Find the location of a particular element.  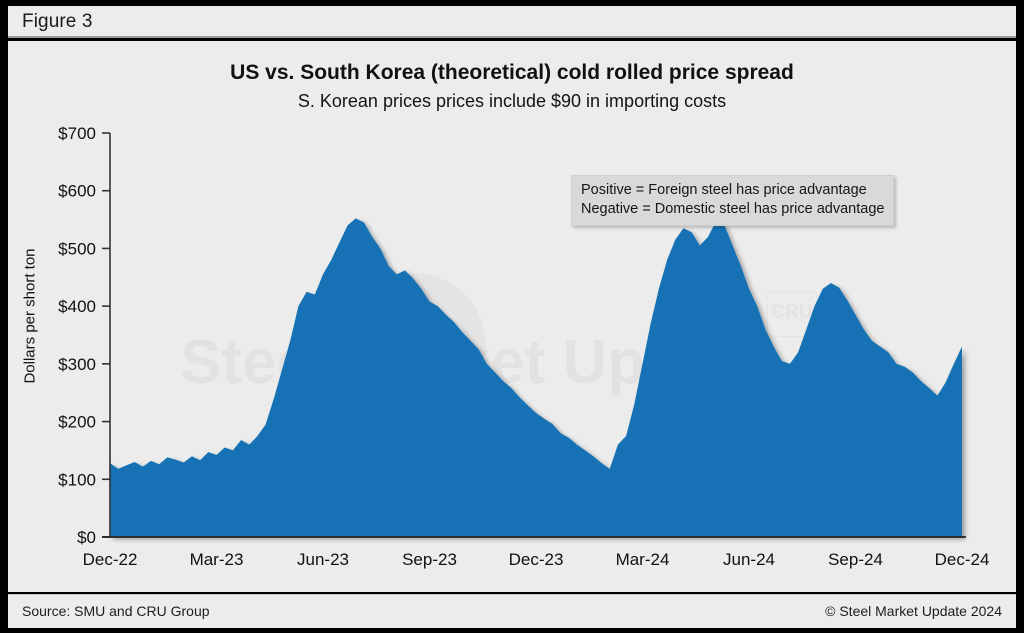

y-tick-label: $600 is located at coordinates (77, 191).